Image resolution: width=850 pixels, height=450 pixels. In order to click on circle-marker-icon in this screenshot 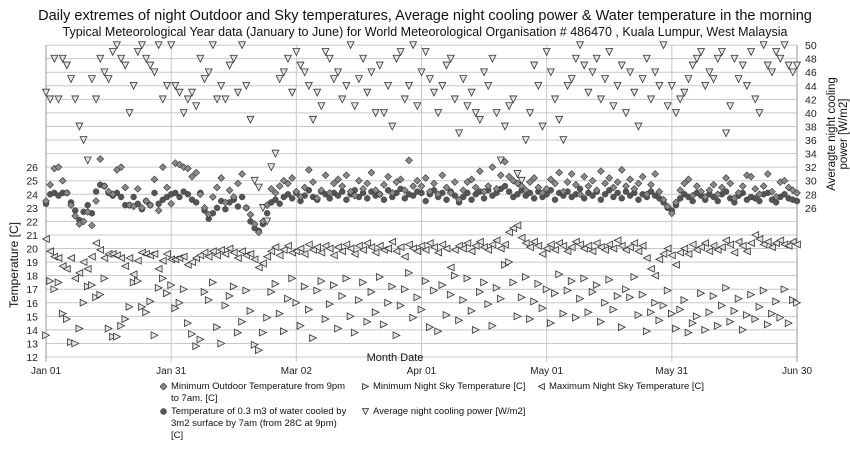, I will do `click(163, 411)`.